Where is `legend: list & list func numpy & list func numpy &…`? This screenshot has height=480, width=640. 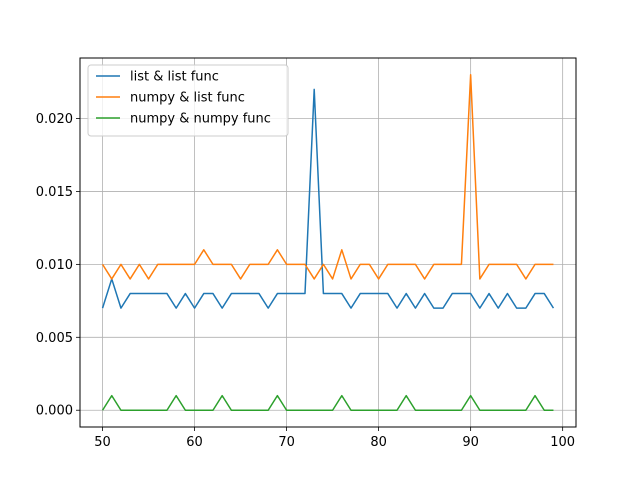 legend: list & list func numpy & list func numpy &… is located at coordinates (188, 100).